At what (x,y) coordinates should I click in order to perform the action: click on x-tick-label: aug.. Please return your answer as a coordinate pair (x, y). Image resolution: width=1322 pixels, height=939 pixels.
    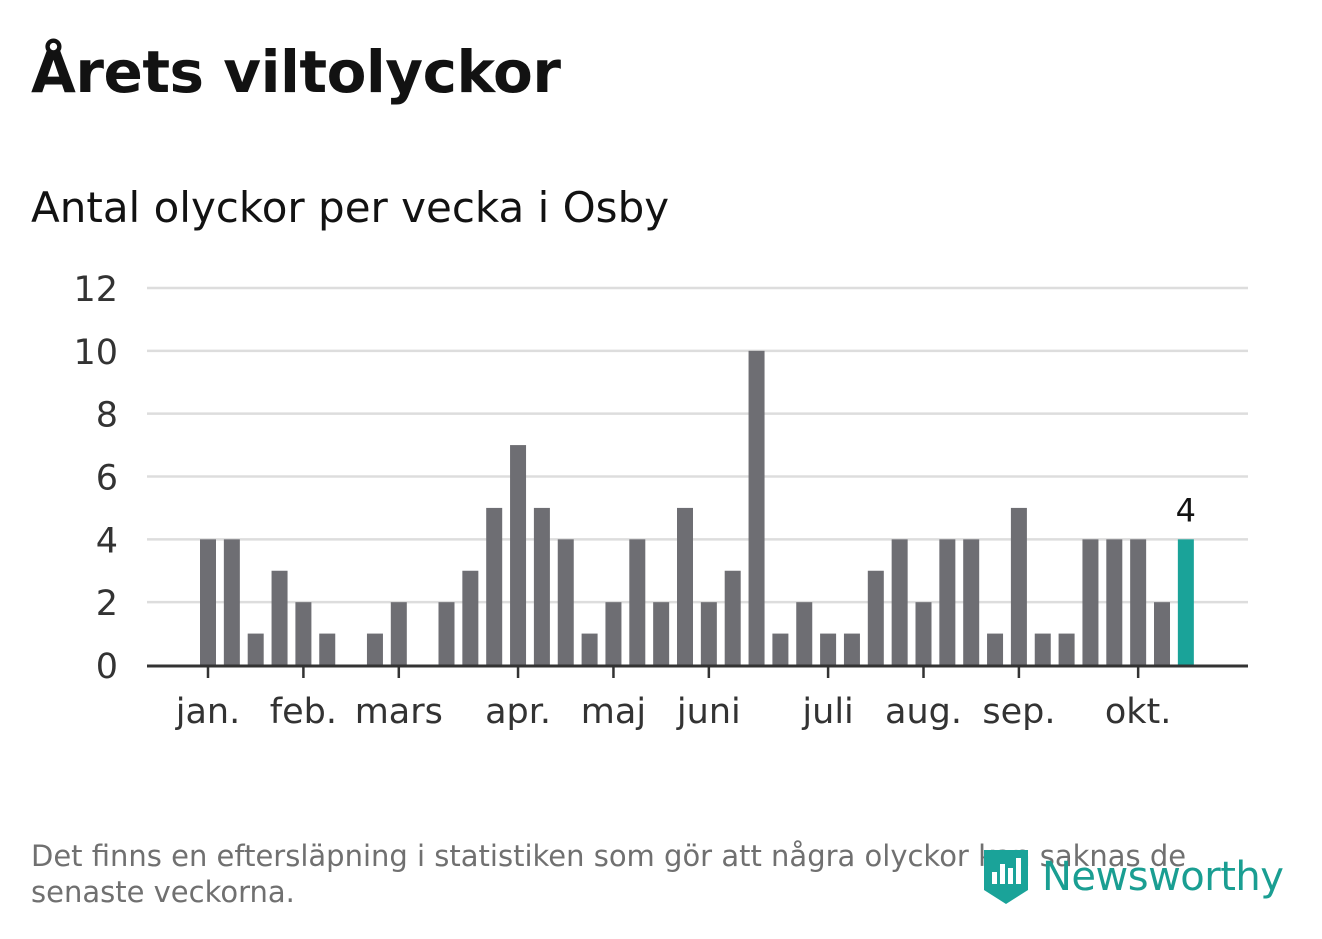
    Looking at the image, I should click on (923, 712).